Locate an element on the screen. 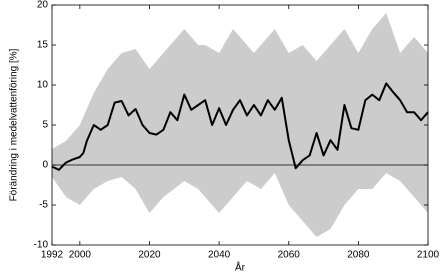  y-tick-label: -10 is located at coordinates (41, 245).